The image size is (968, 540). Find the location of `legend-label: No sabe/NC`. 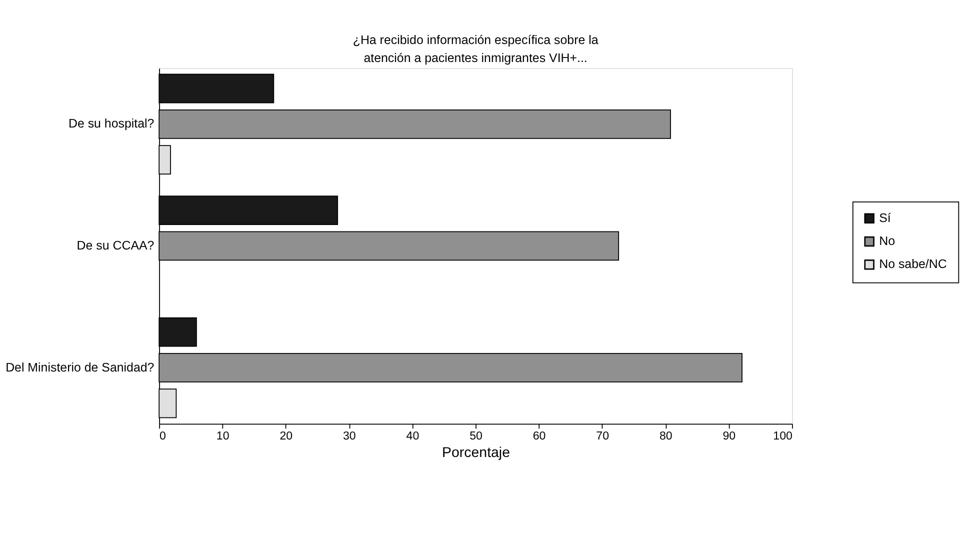

legend-label: No sabe/NC is located at coordinates (913, 264).